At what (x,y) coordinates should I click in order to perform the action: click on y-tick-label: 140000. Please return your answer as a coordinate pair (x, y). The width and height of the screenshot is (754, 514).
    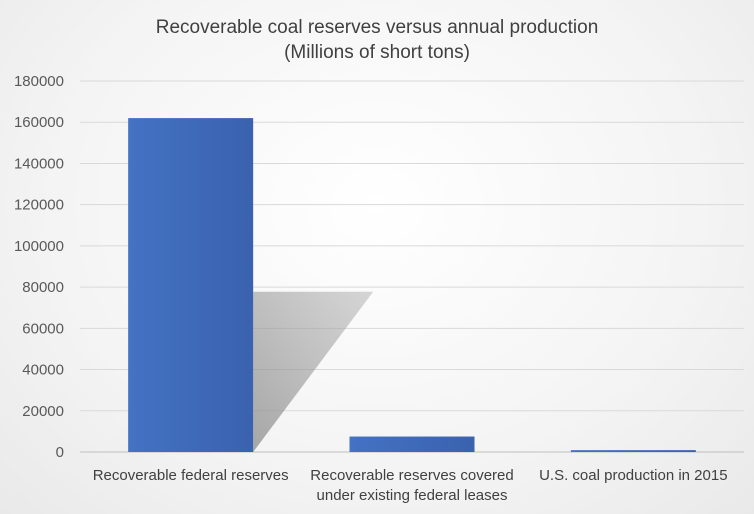
    Looking at the image, I should click on (39, 163).